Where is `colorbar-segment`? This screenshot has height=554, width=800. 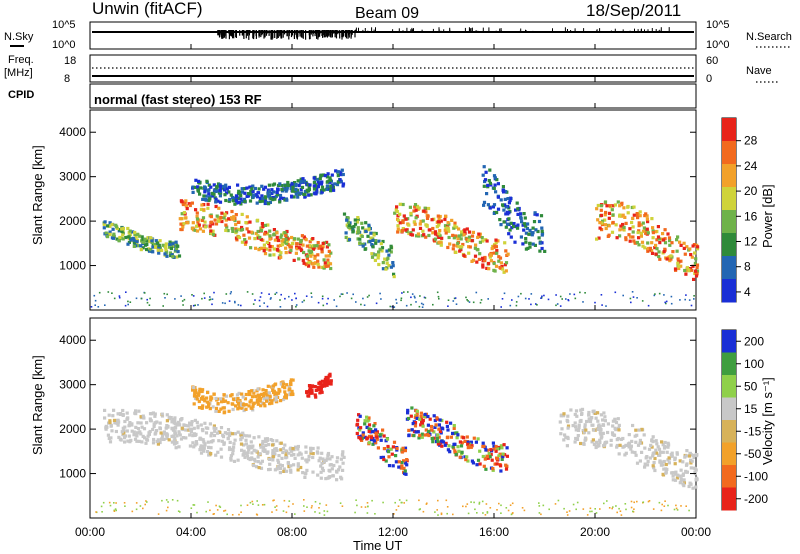 colorbar-segment is located at coordinates (729, 222).